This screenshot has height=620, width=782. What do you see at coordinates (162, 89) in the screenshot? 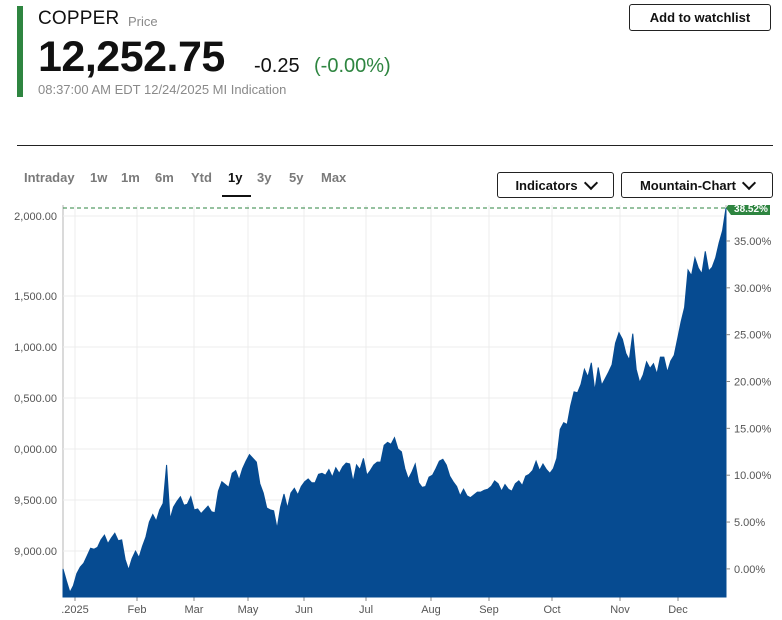
I see `quote-timestamp: 08:37:00 AM EDT 12/24/2025 MI Indication` at bounding box center [162, 89].